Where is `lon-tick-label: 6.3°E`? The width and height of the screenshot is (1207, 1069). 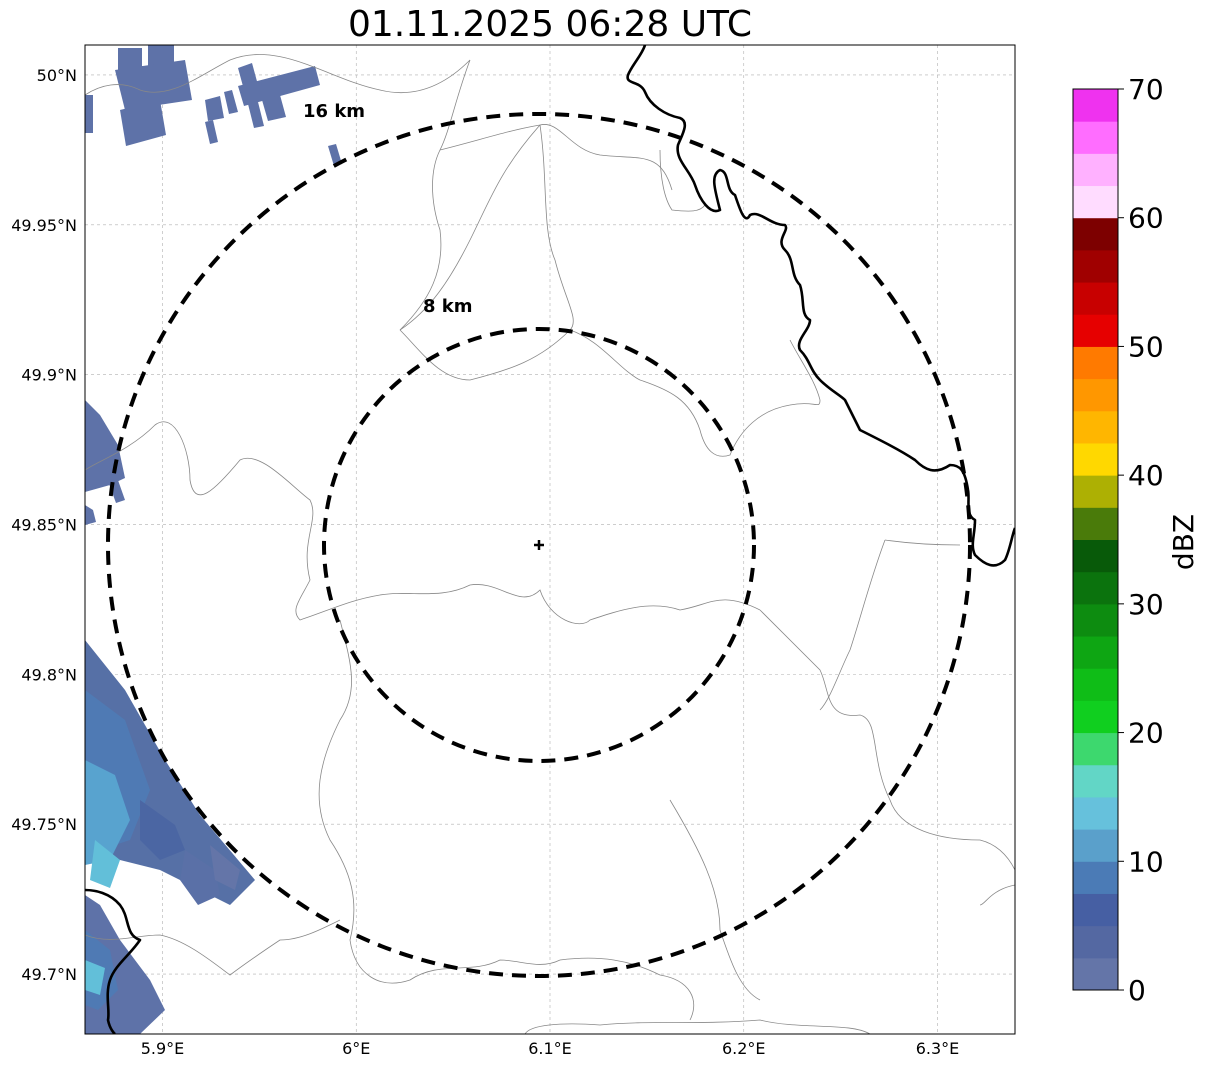 lon-tick-label: 6.3°E is located at coordinates (938, 1048).